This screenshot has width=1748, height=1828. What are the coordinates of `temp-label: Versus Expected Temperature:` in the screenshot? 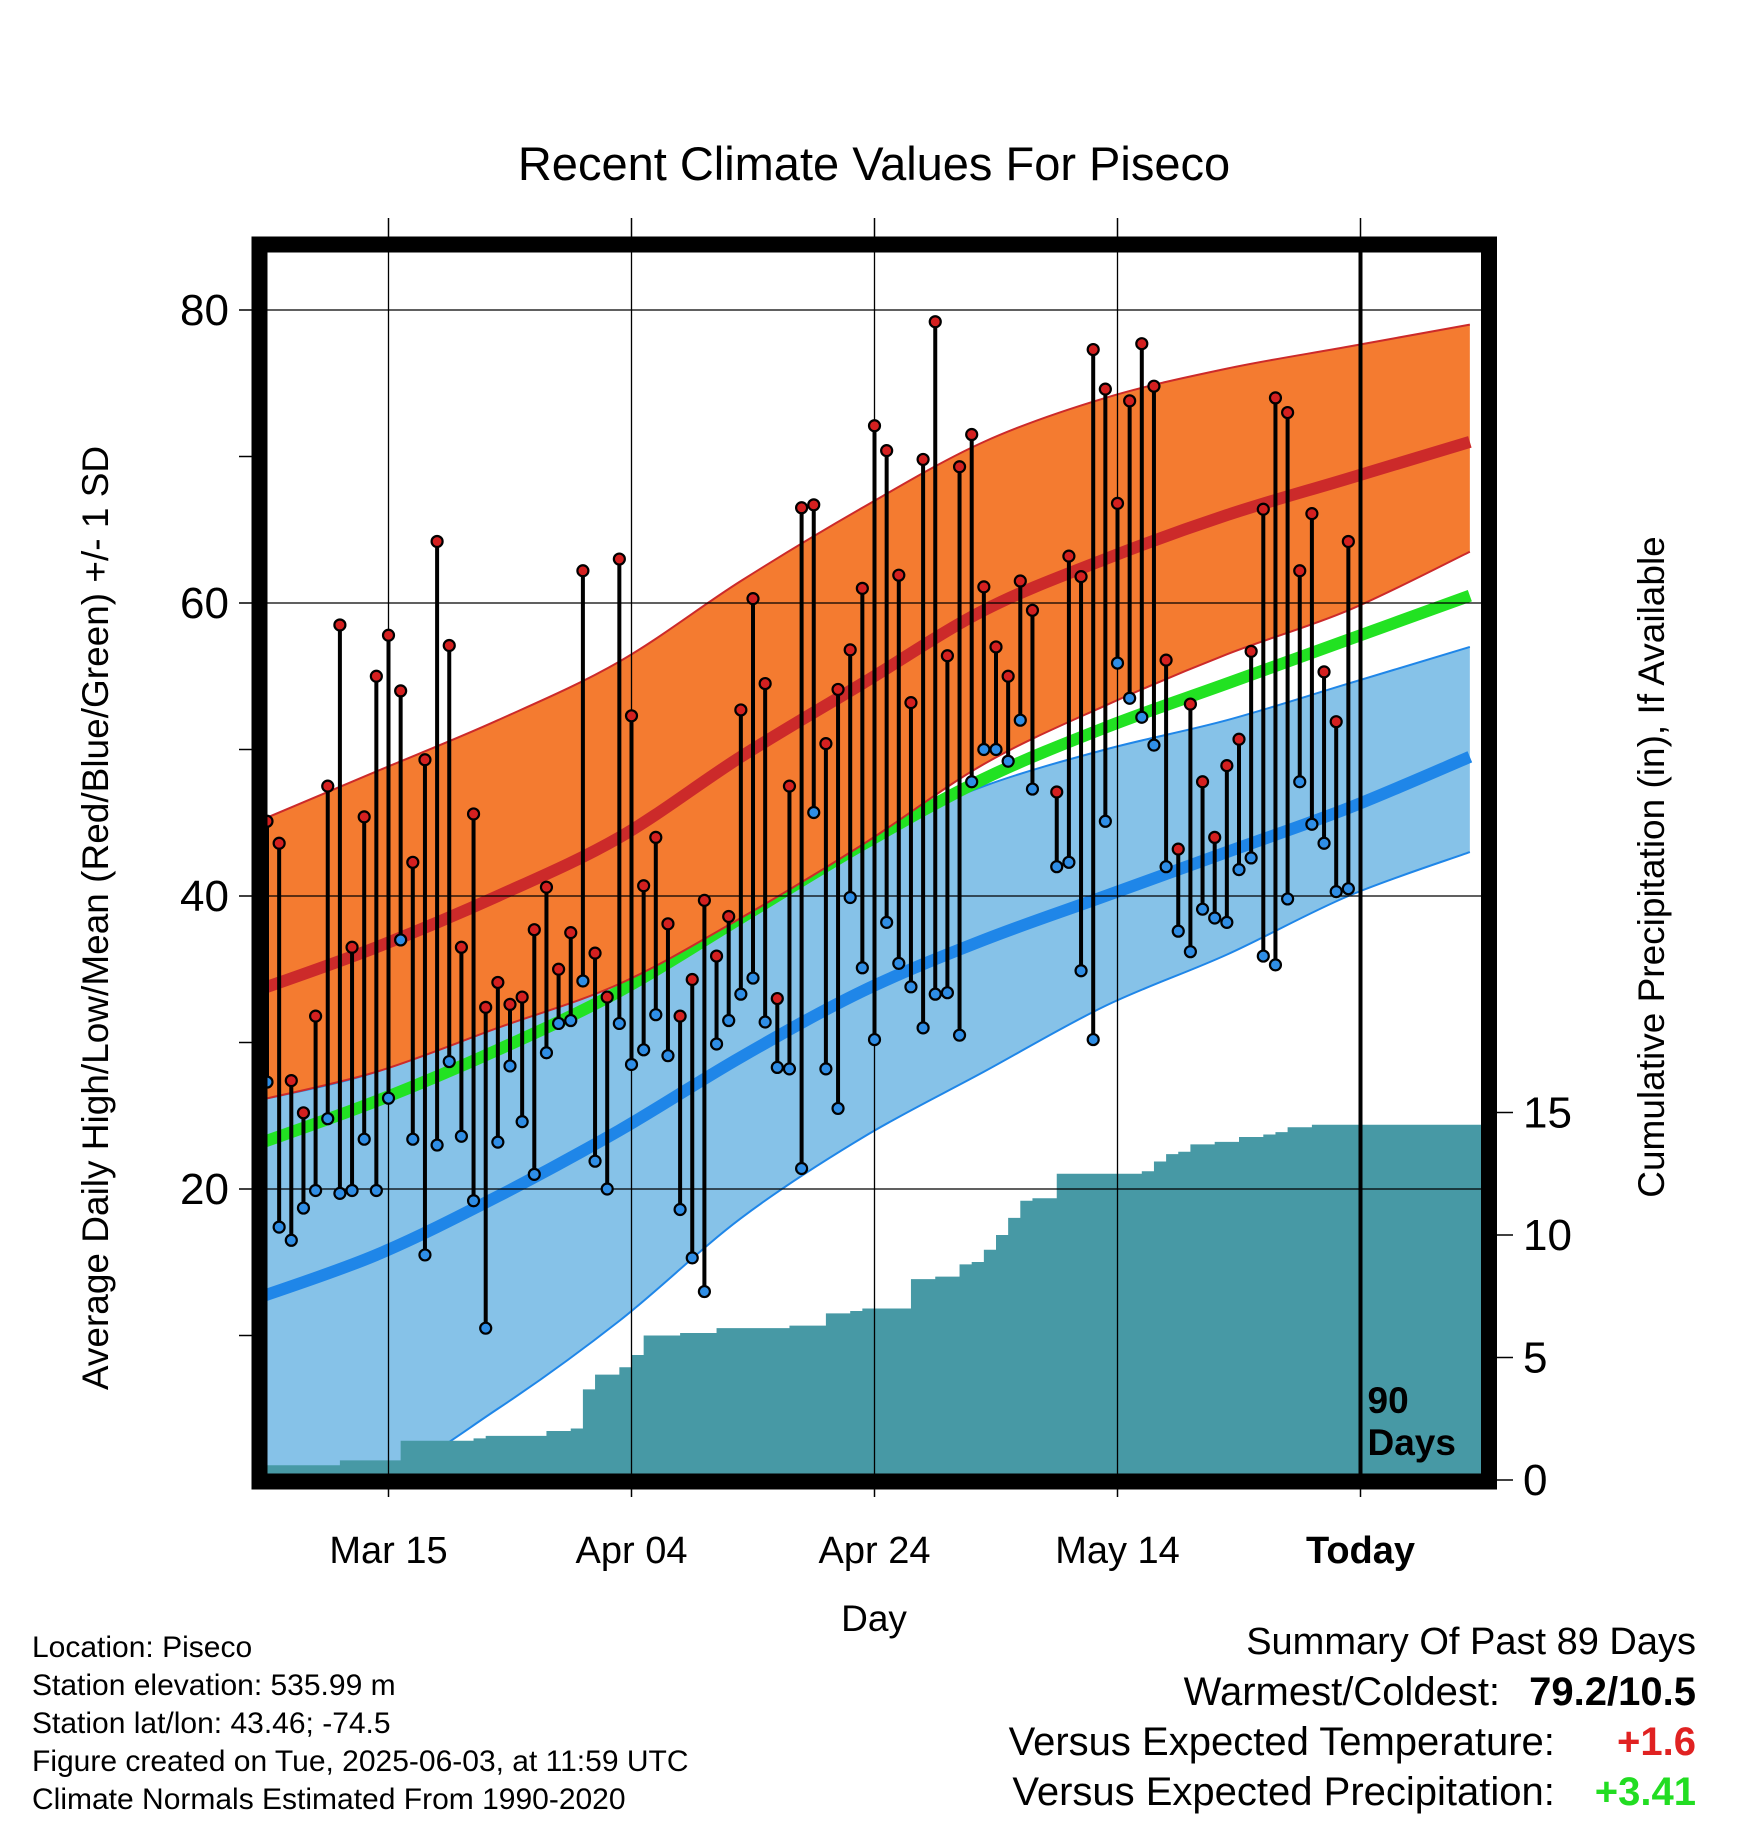 It's located at (1281, 1742).